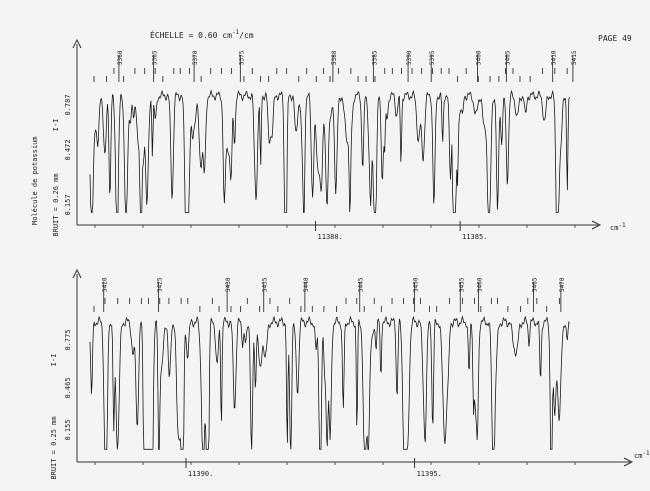 This screenshot has width=650, height=491. I want to click on y-tick-label: 0.155, so click(68, 429).